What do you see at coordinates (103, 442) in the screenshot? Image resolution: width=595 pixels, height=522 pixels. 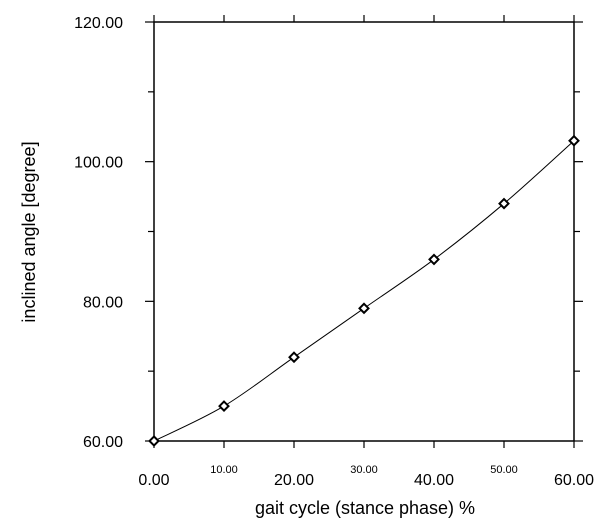 I see `y-tick-label: 60.00` at bounding box center [103, 442].